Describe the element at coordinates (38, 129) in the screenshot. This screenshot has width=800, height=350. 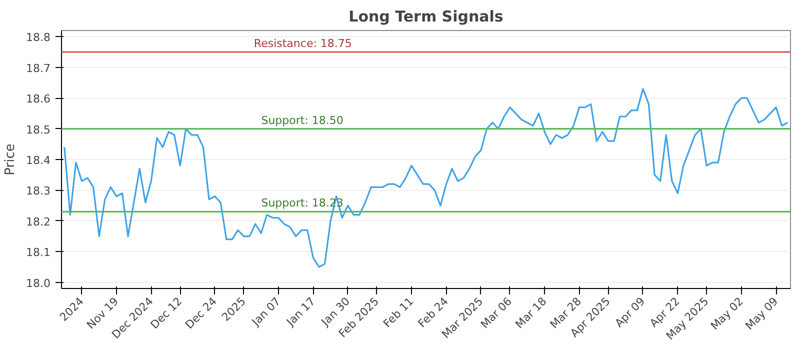
I see `y-tick-label: 18.5` at that location.